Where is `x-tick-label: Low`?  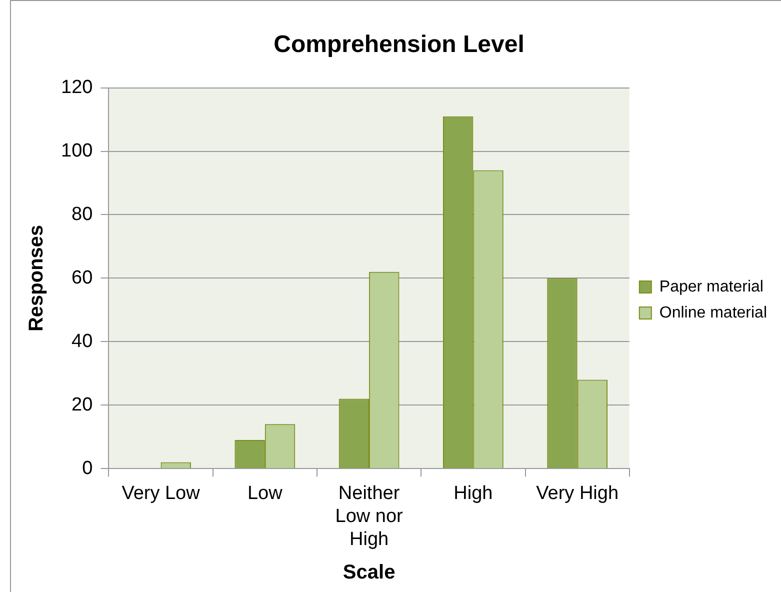
x-tick-label: Low is located at coordinates (265, 493).